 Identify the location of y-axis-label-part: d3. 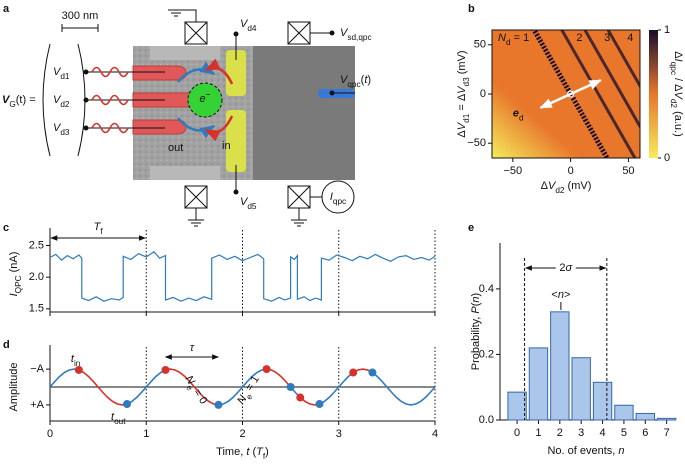
(466, 82).